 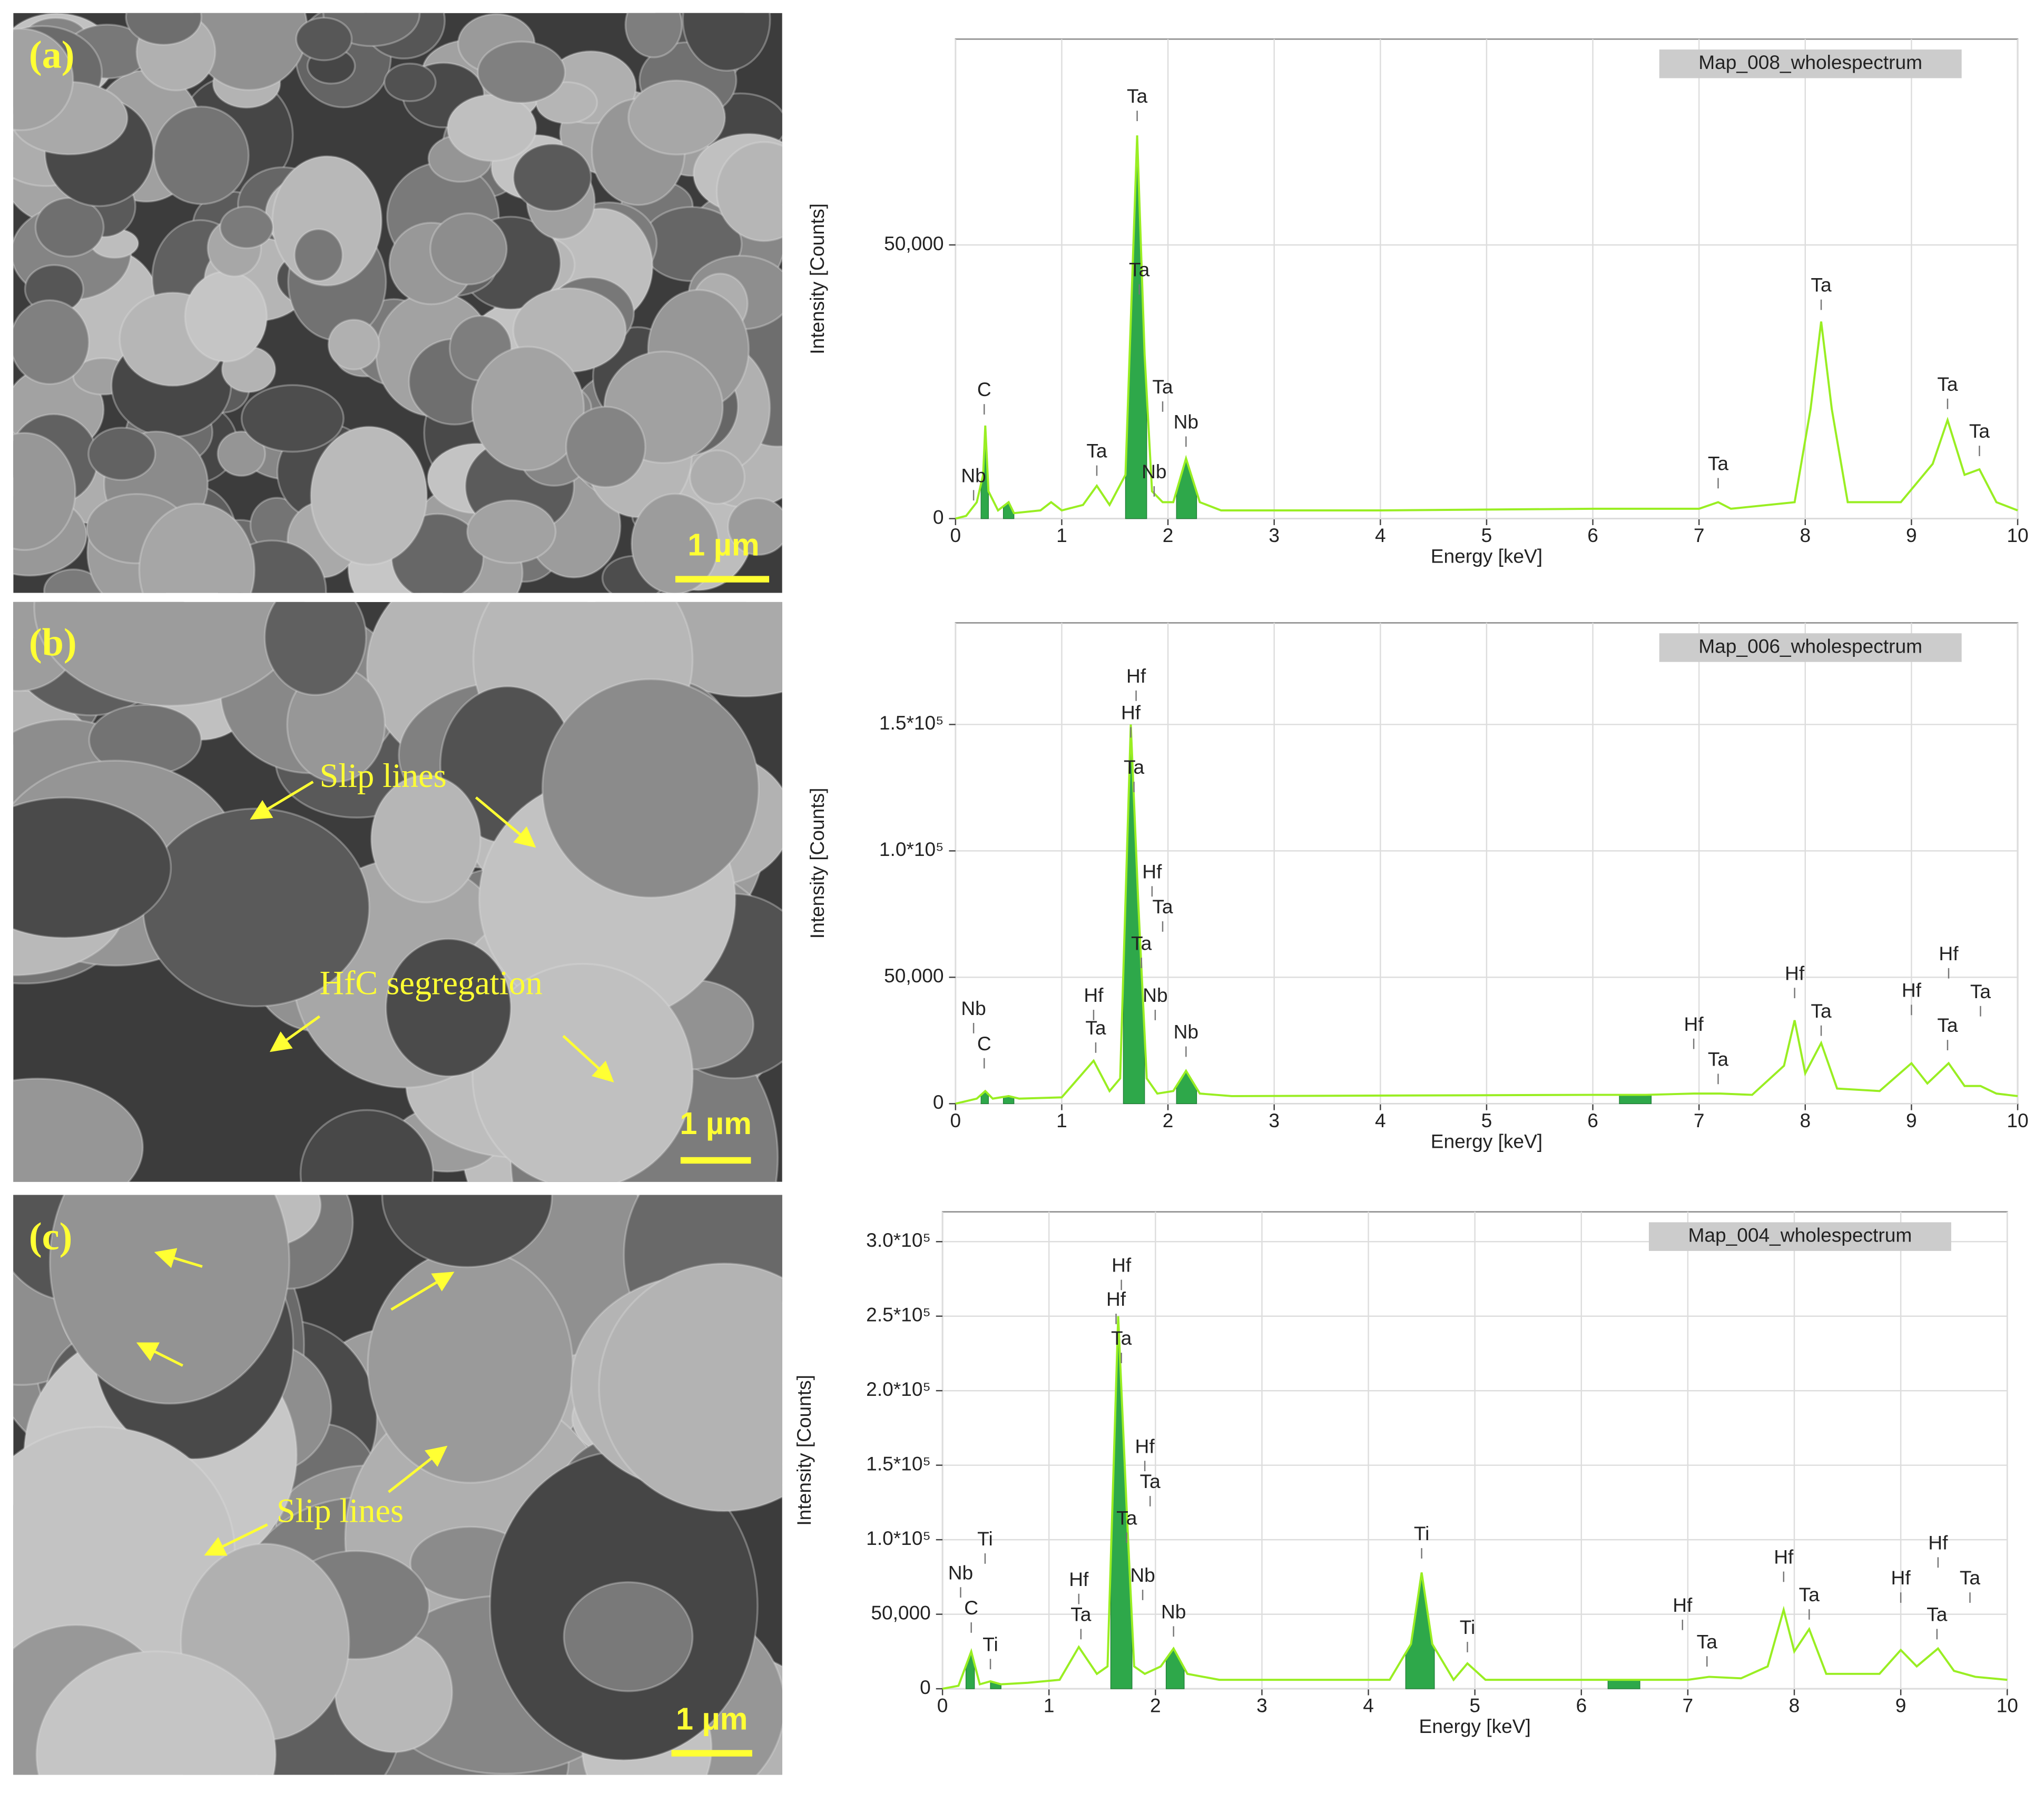 What do you see at coordinates (898, 1240) in the screenshot?
I see `y-tick-label: 3.0*10⁵` at bounding box center [898, 1240].